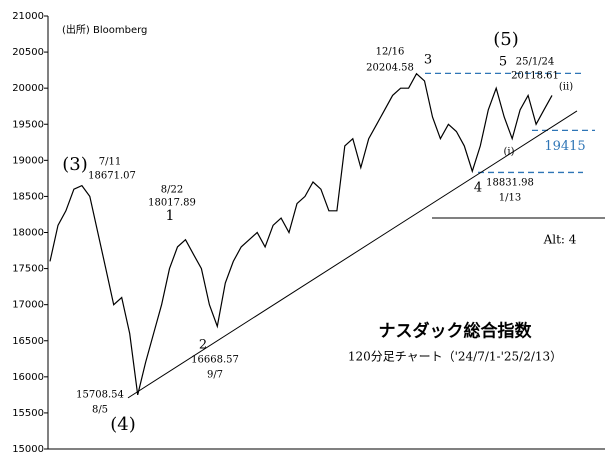  I want to click on annotation: 2, so click(203, 345).